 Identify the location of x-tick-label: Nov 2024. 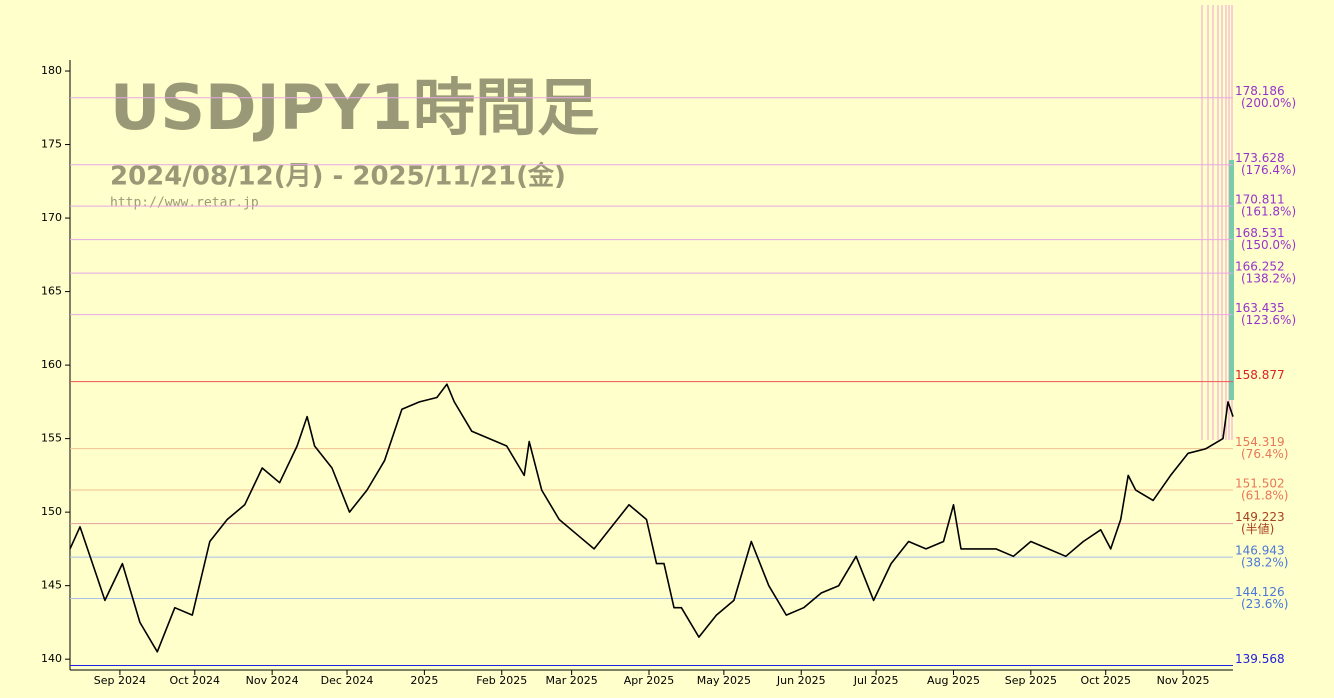
(272, 680).